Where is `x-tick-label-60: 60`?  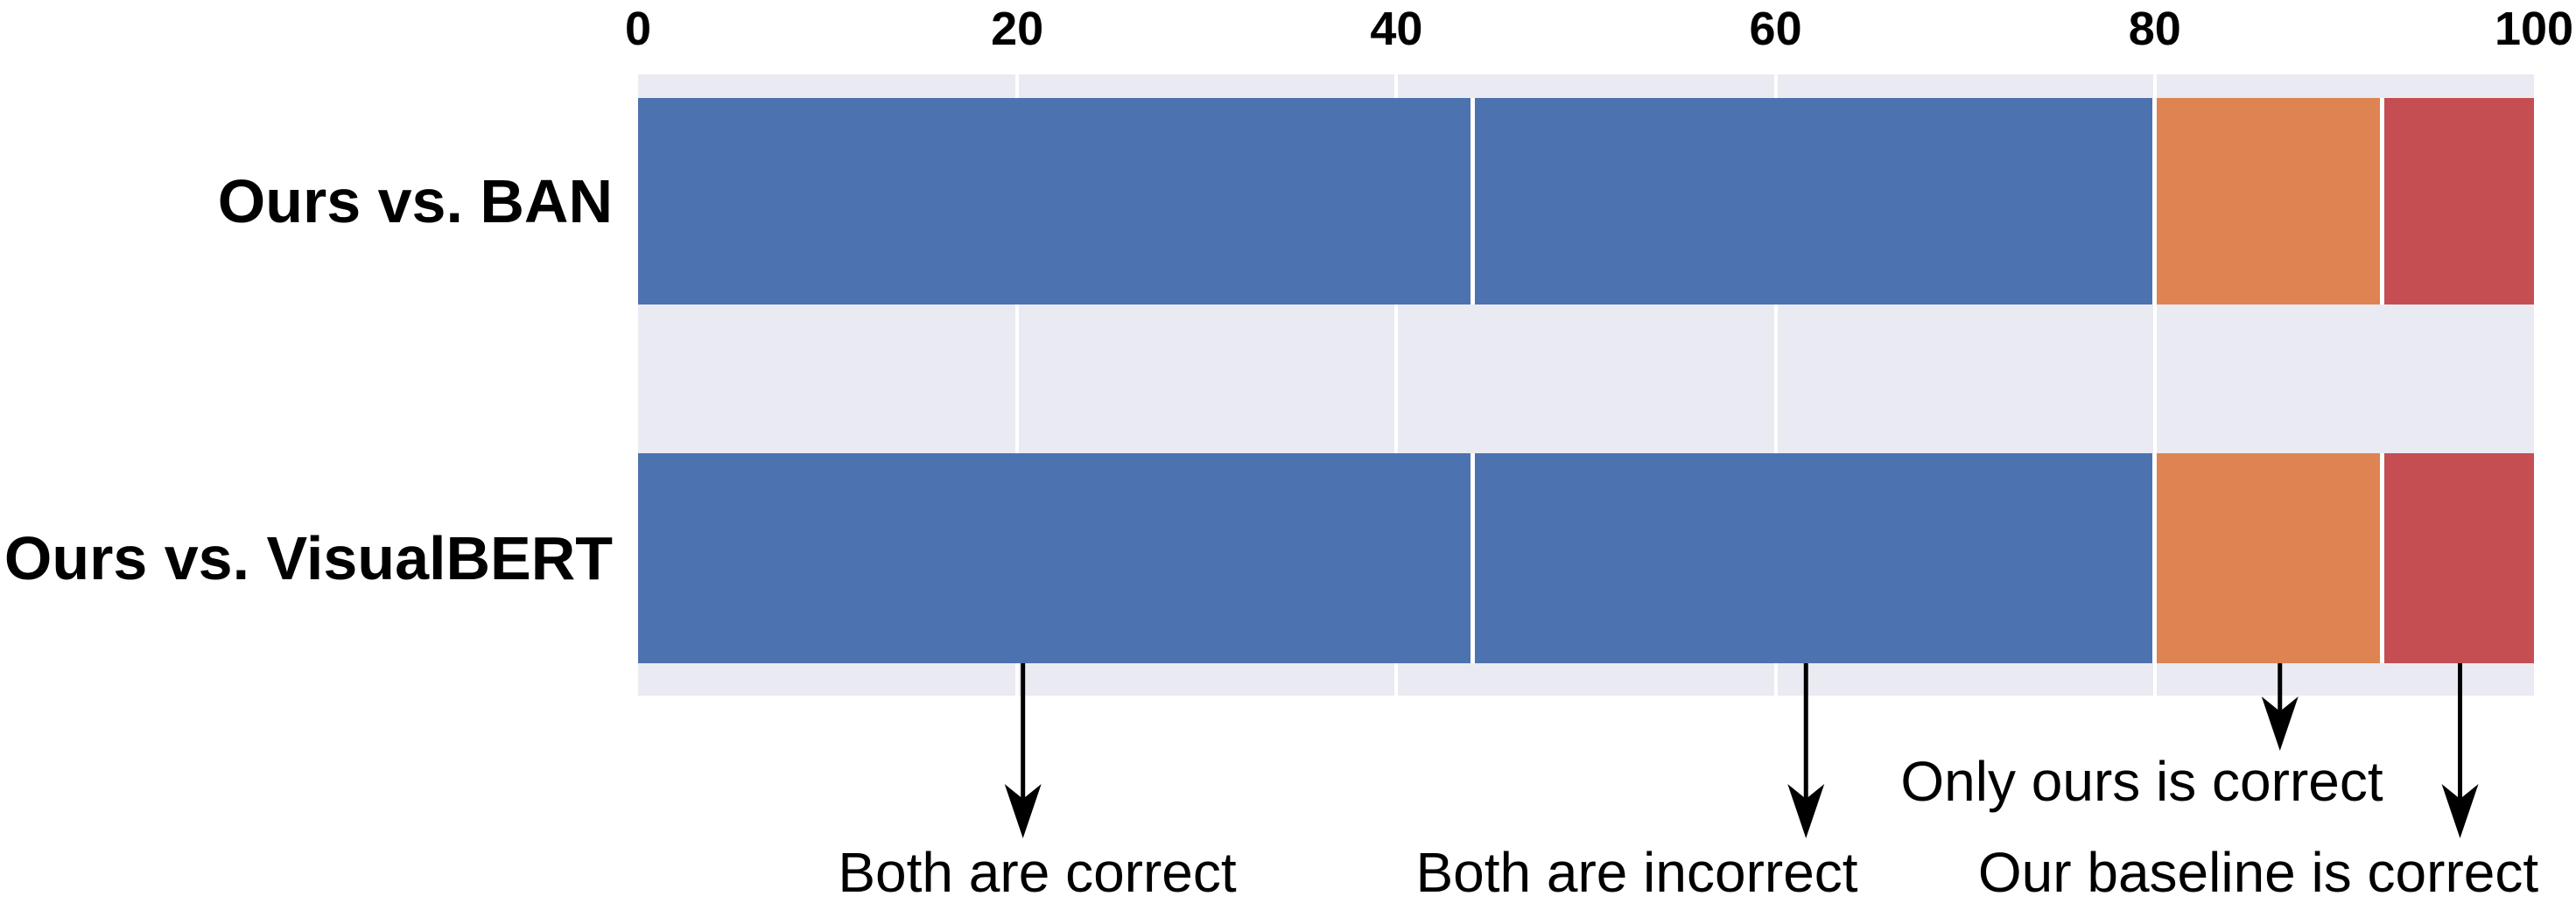 x-tick-label-60: 60 is located at coordinates (1776, 29).